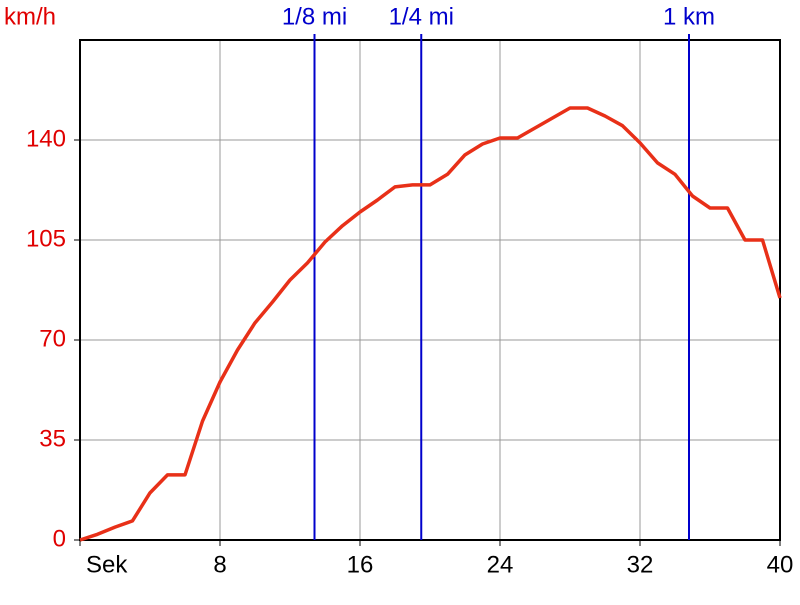 This screenshot has width=800, height=605. I want to click on x-tick-label: 32, so click(640, 564).